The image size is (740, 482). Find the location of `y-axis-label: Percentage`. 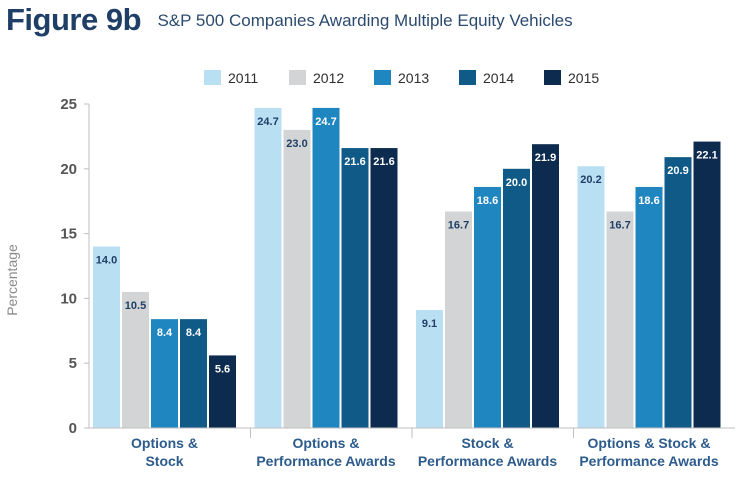

y-axis-label: Percentage is located at coordinates (12, 280).